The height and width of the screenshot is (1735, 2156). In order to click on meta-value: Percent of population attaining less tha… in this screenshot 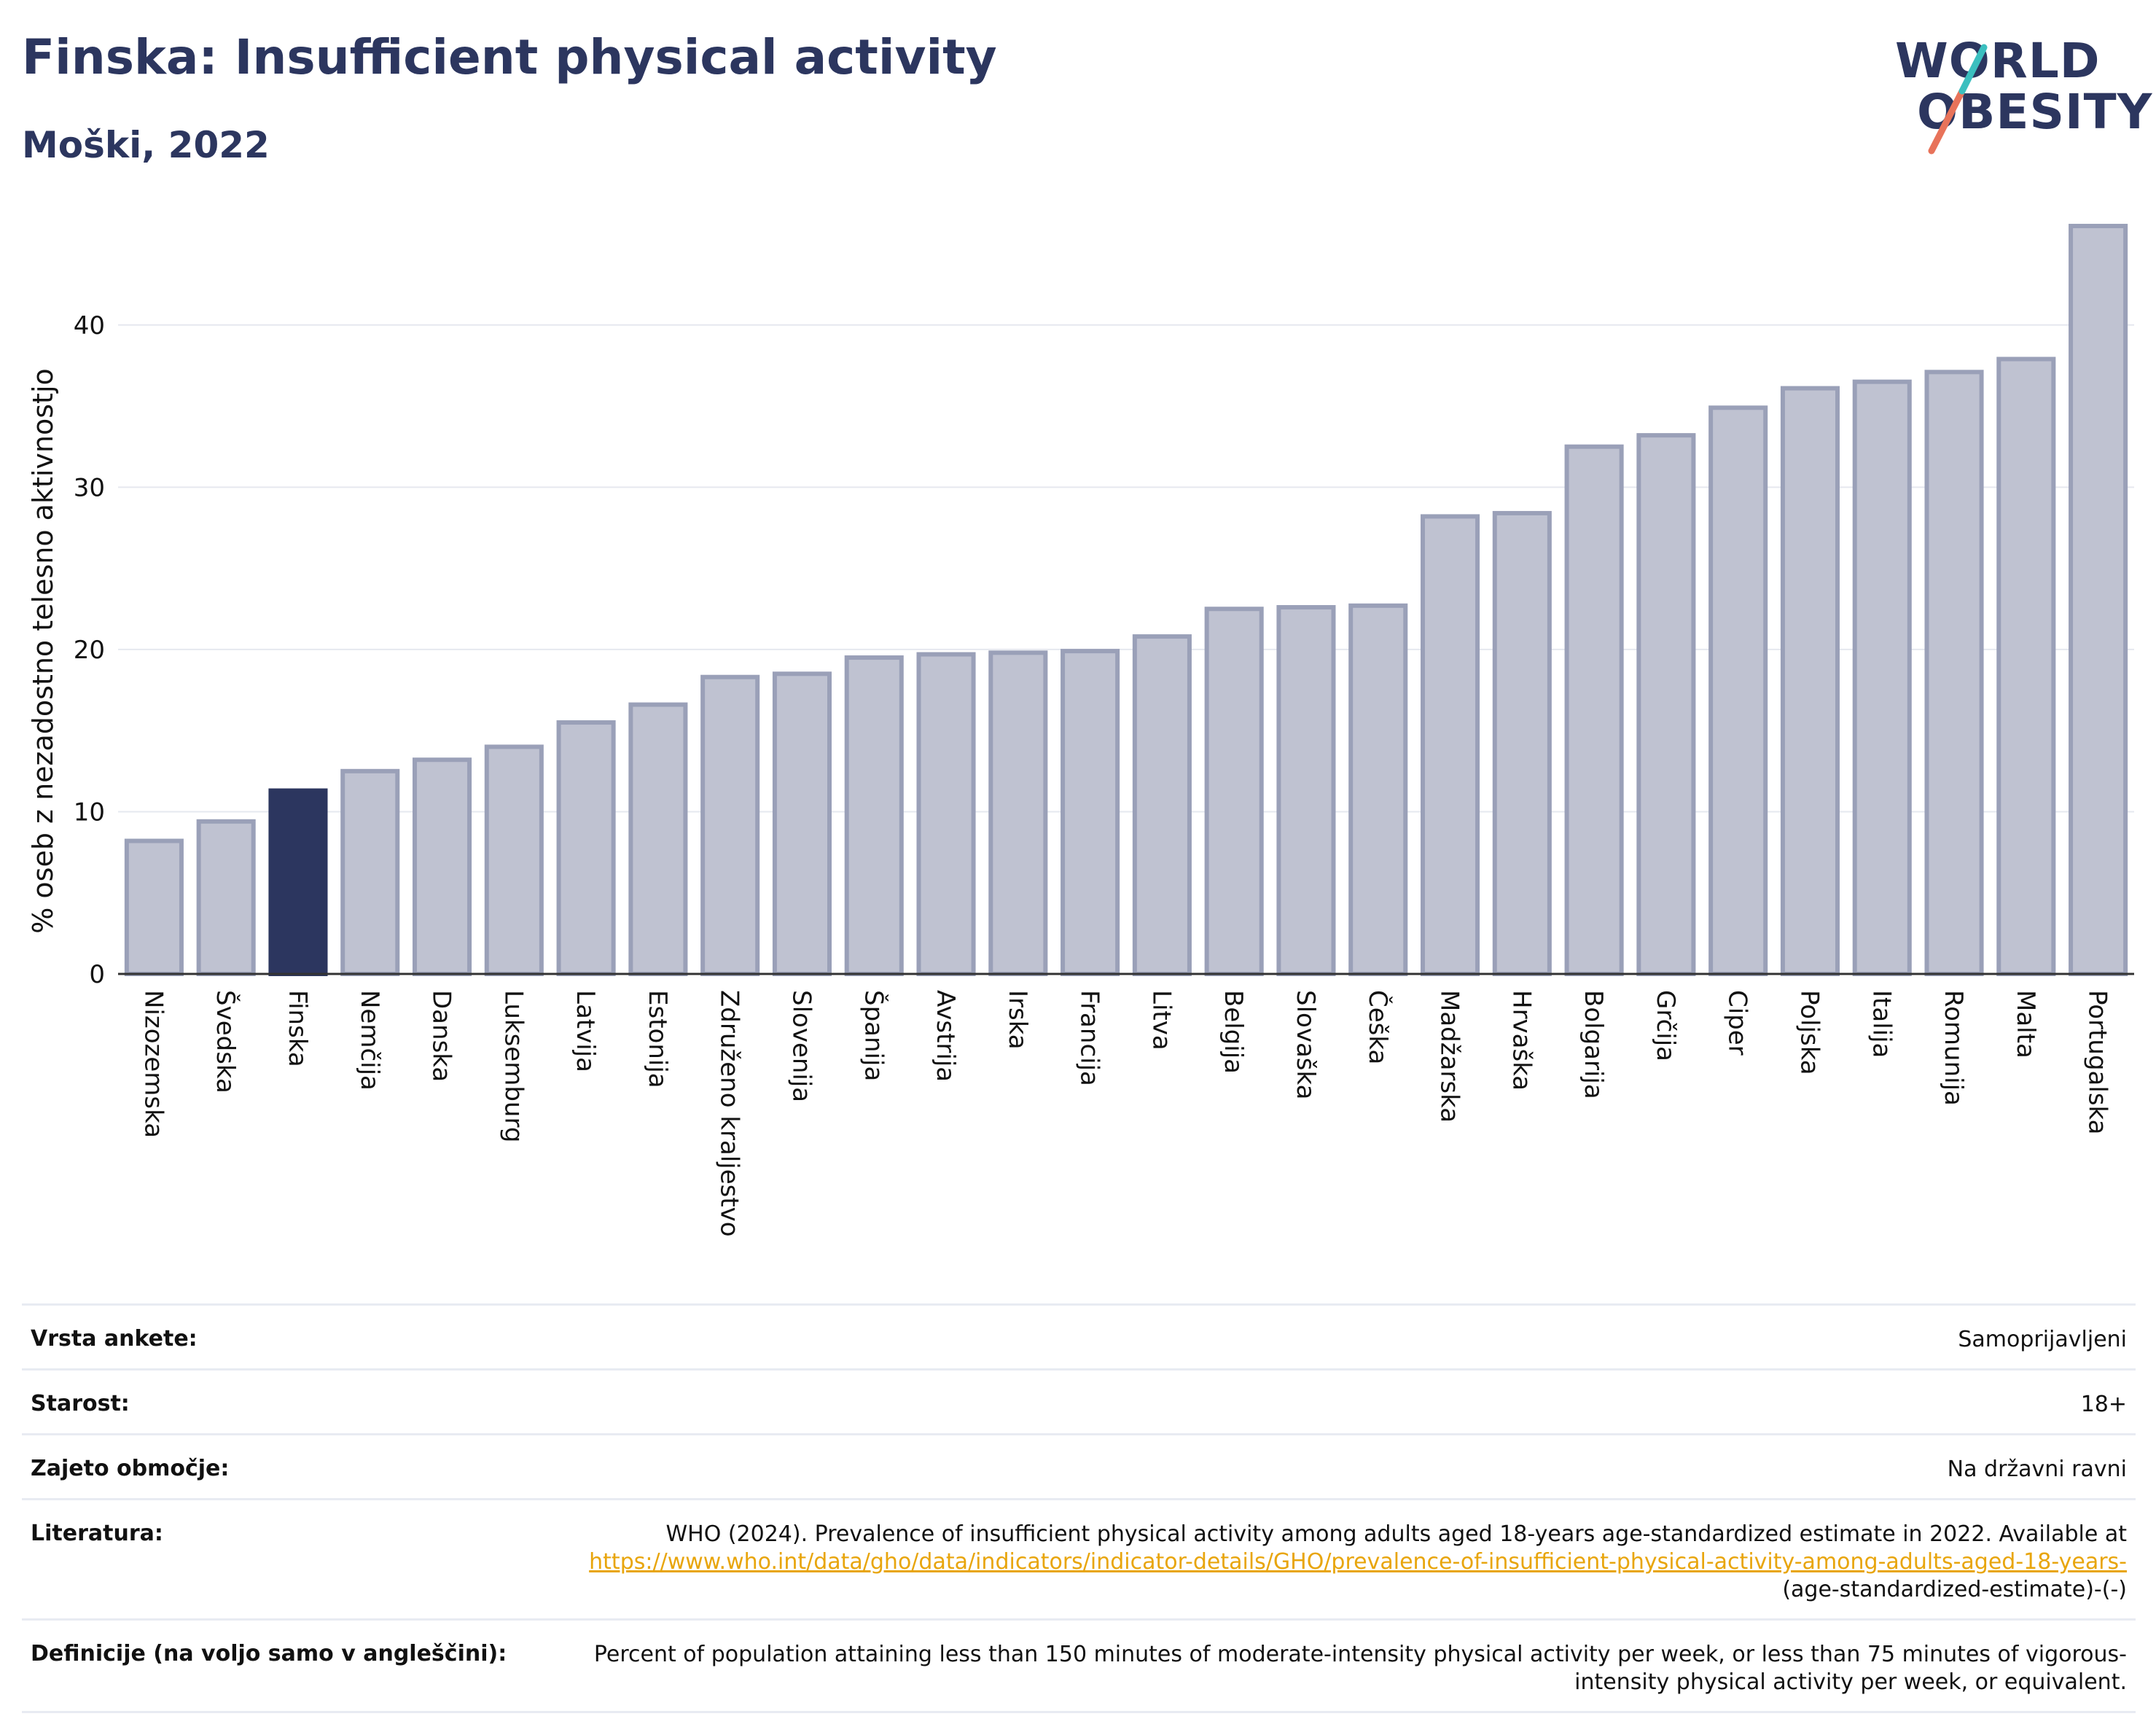, I will do `click(1360, 1668)`.